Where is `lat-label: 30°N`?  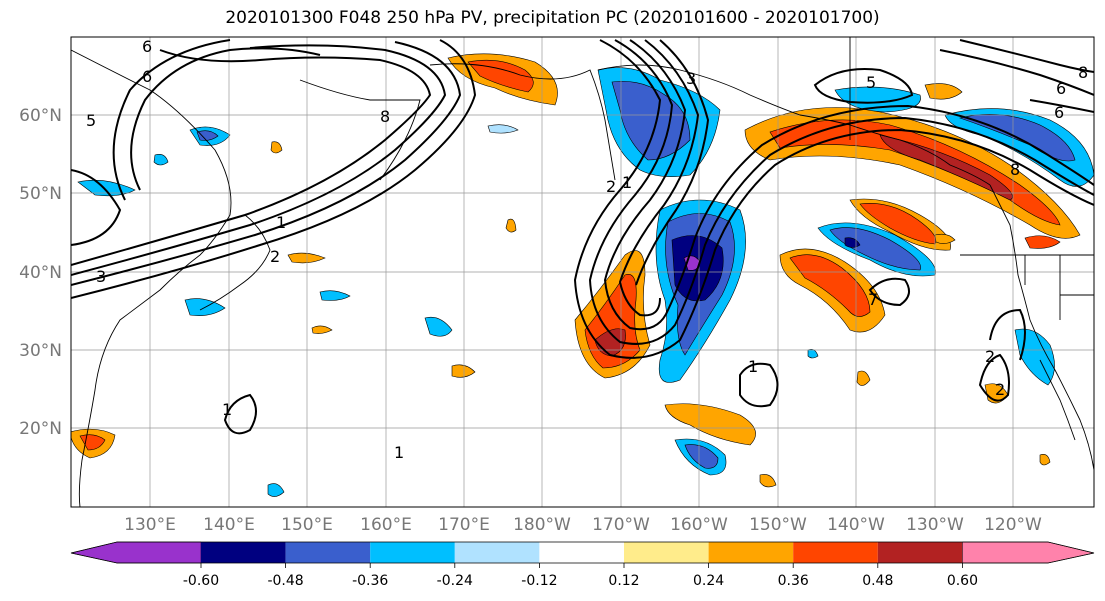
lat-label: 30°N is located at coordinates (40, 351).